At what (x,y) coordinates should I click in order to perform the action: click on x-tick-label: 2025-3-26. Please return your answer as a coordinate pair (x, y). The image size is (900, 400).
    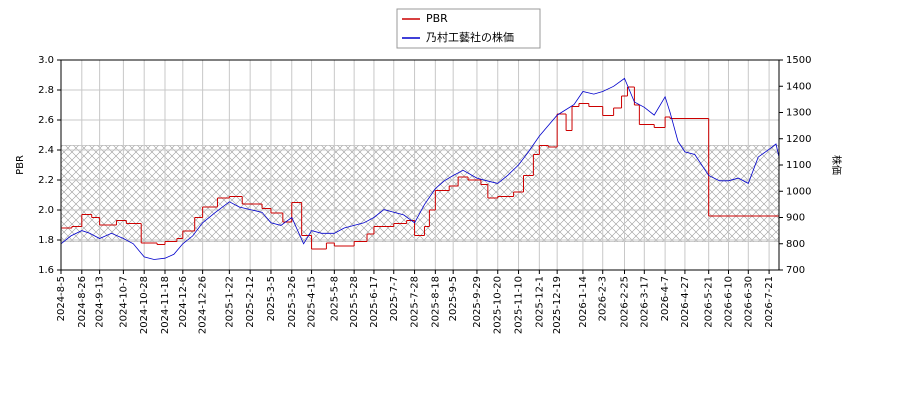
    Looking at the image, I should click on (292, 302).